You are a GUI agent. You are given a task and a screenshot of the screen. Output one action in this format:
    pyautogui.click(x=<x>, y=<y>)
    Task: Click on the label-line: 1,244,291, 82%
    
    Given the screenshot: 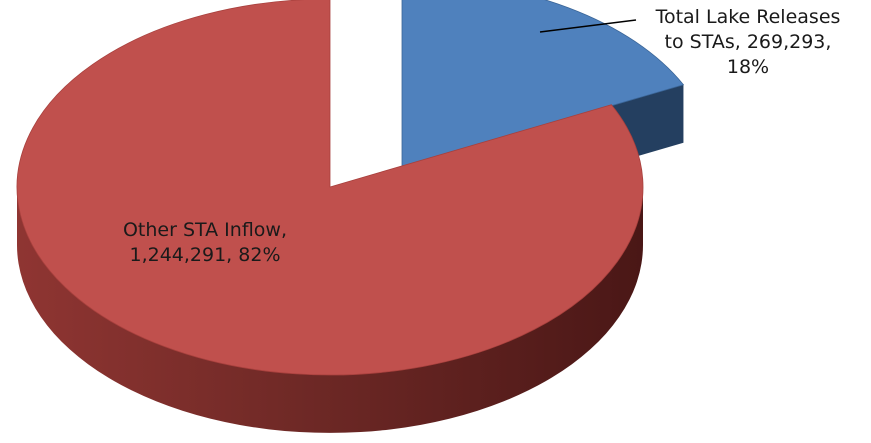 What is the action you would take?
    pyautogui.click(x=205, y=255)
    